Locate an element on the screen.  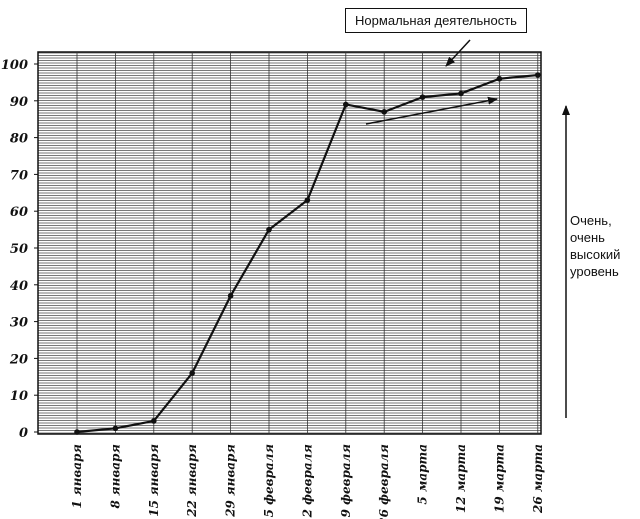
side-note-line: Очень, is located at coordinates (591, 220).